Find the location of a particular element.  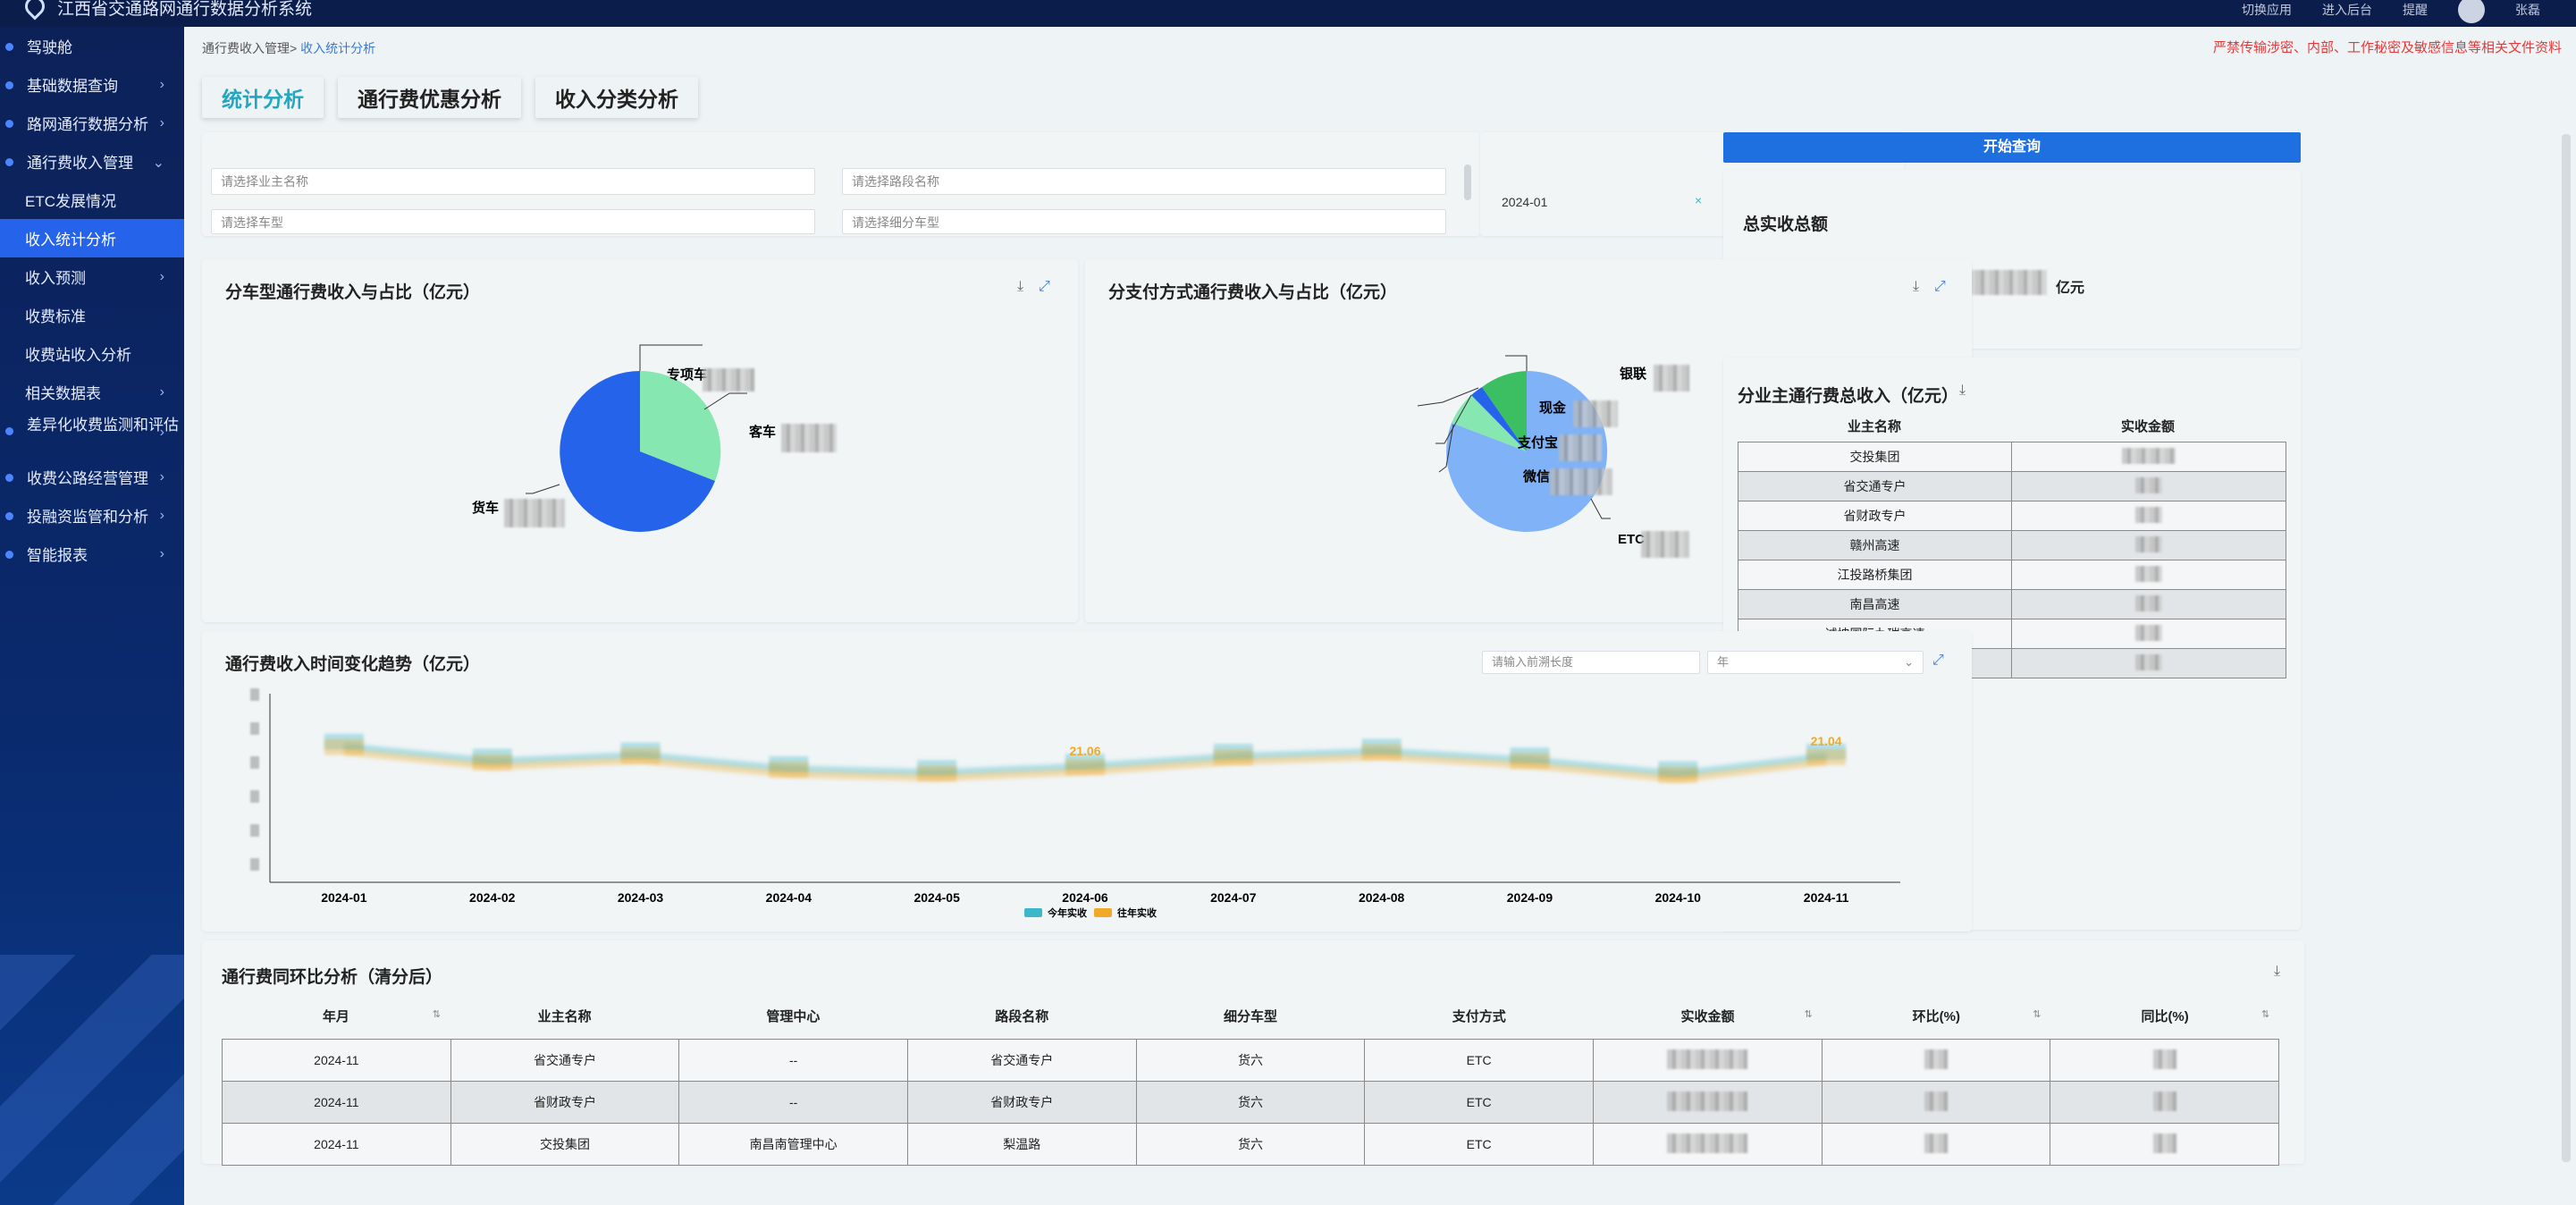

yoy-cell: -- is located at coordinates (793, 1060).